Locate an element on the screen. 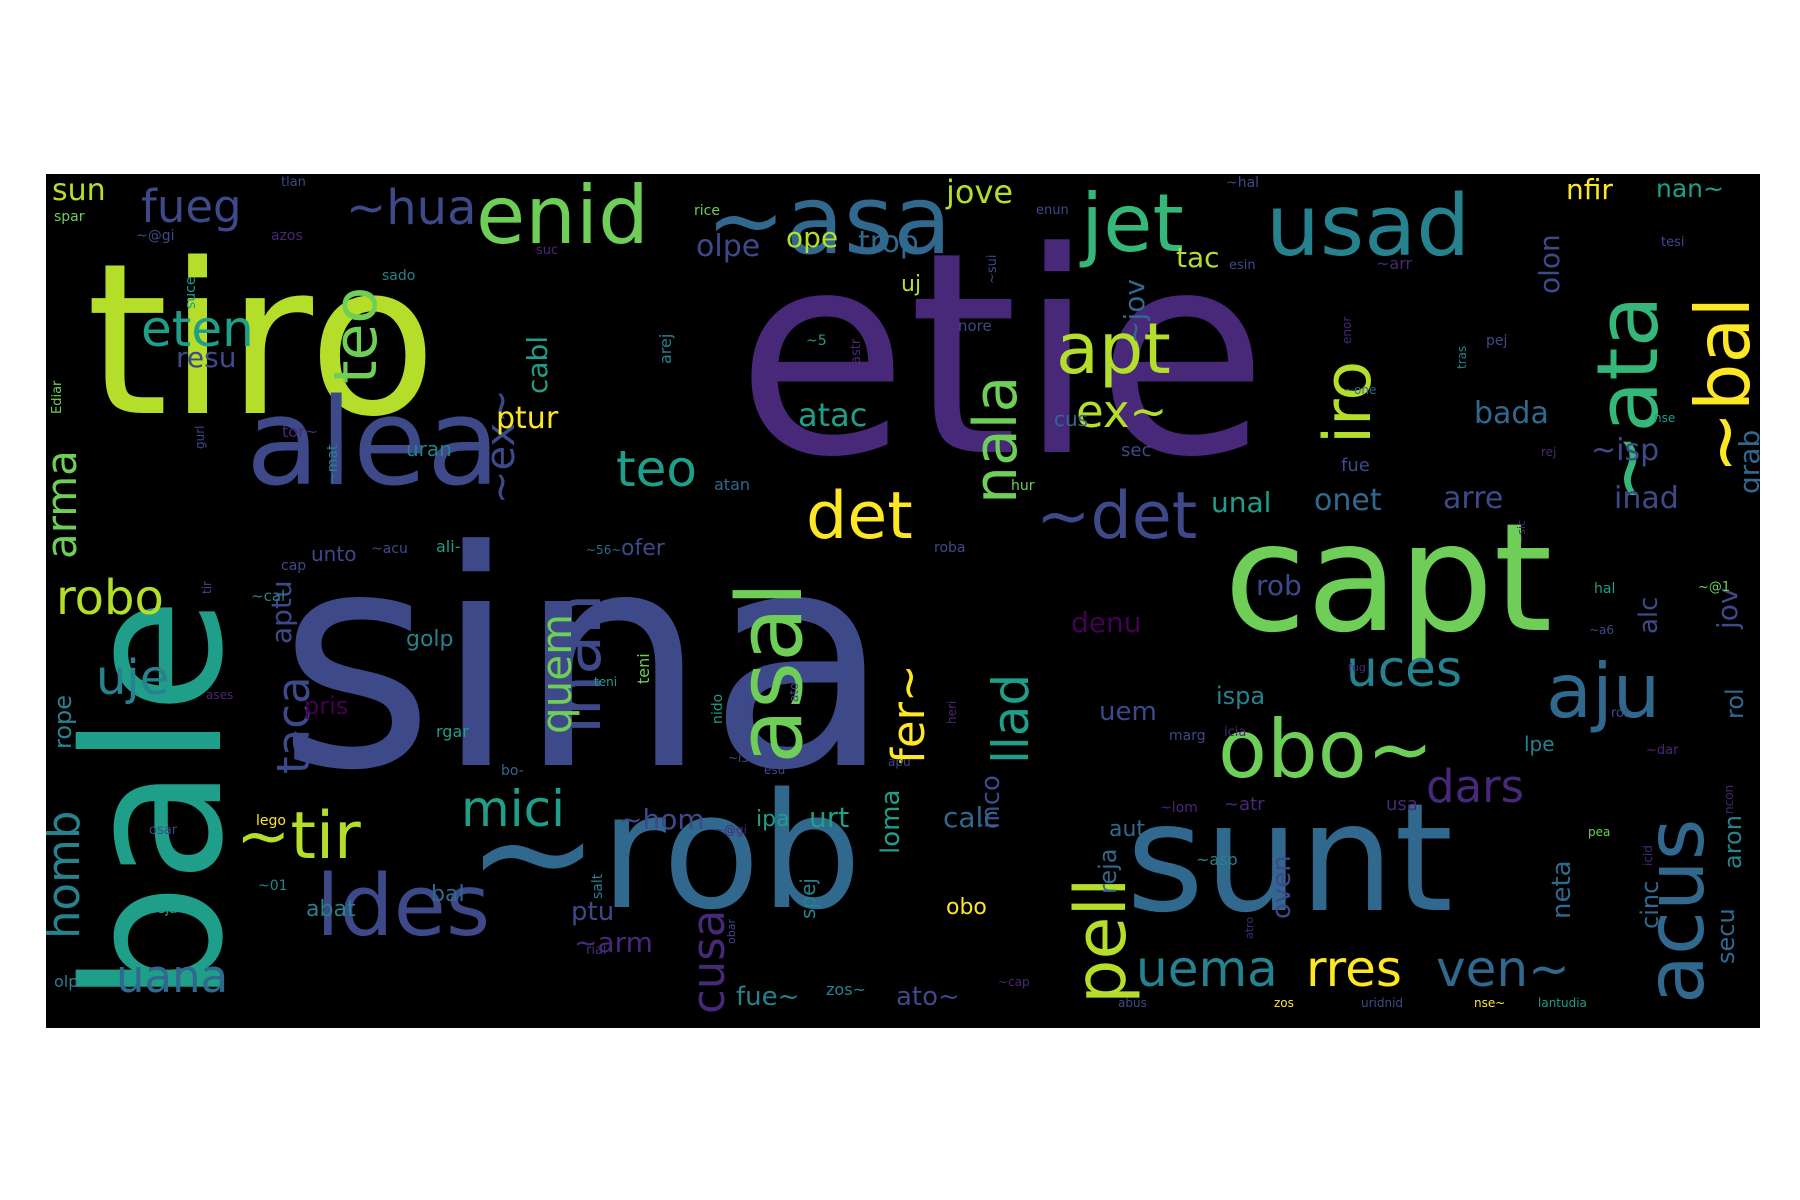 The width and height of the screenshot is (1800, 1200). word-acu: ~acu is located at coordinates (389, 549).